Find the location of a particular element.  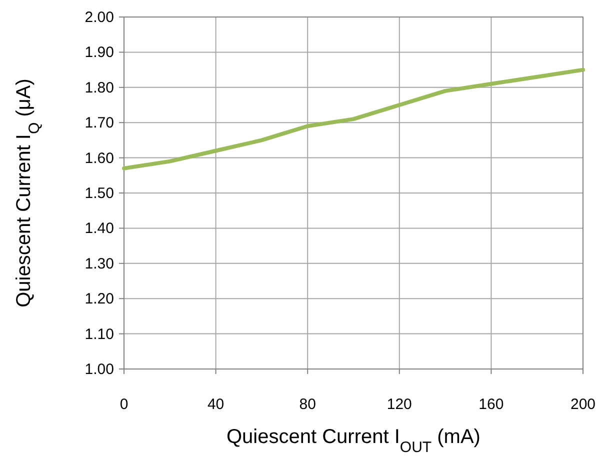

y-tick-label: 1.50 is located at coordinates (99, 193).